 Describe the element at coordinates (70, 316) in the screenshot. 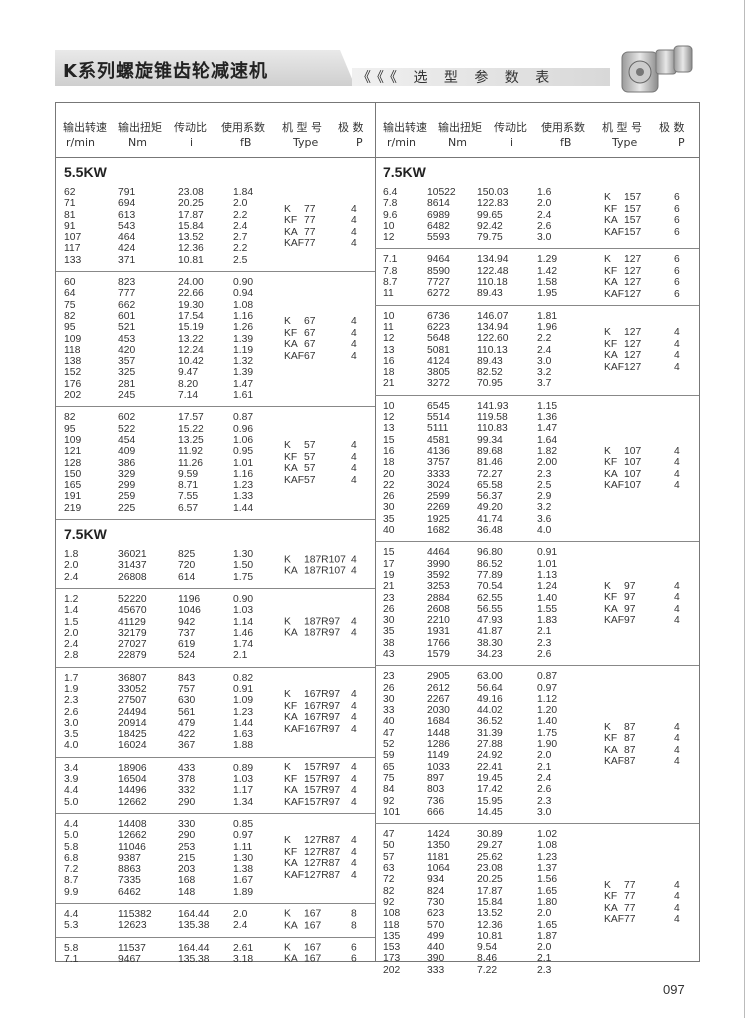

I see `output-speed-cell: 82` at that location.